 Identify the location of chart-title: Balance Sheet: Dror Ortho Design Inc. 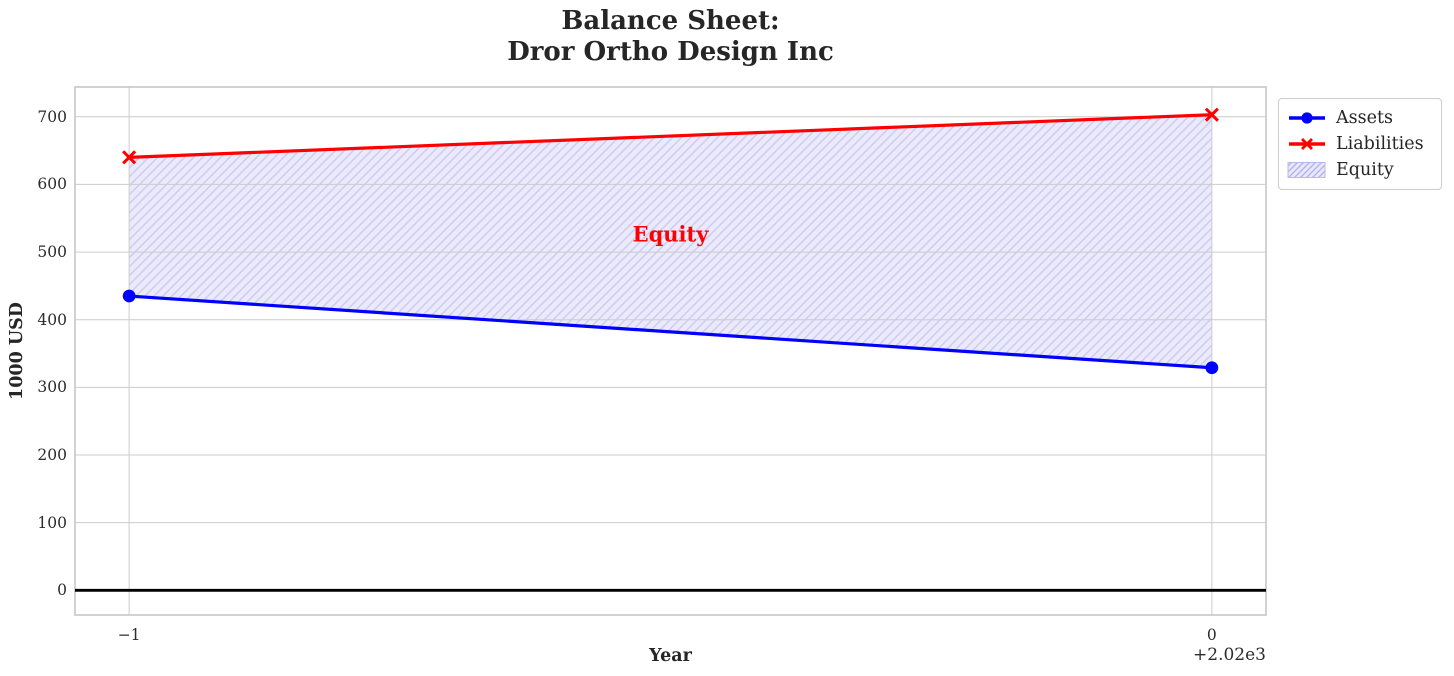
(670, 37).